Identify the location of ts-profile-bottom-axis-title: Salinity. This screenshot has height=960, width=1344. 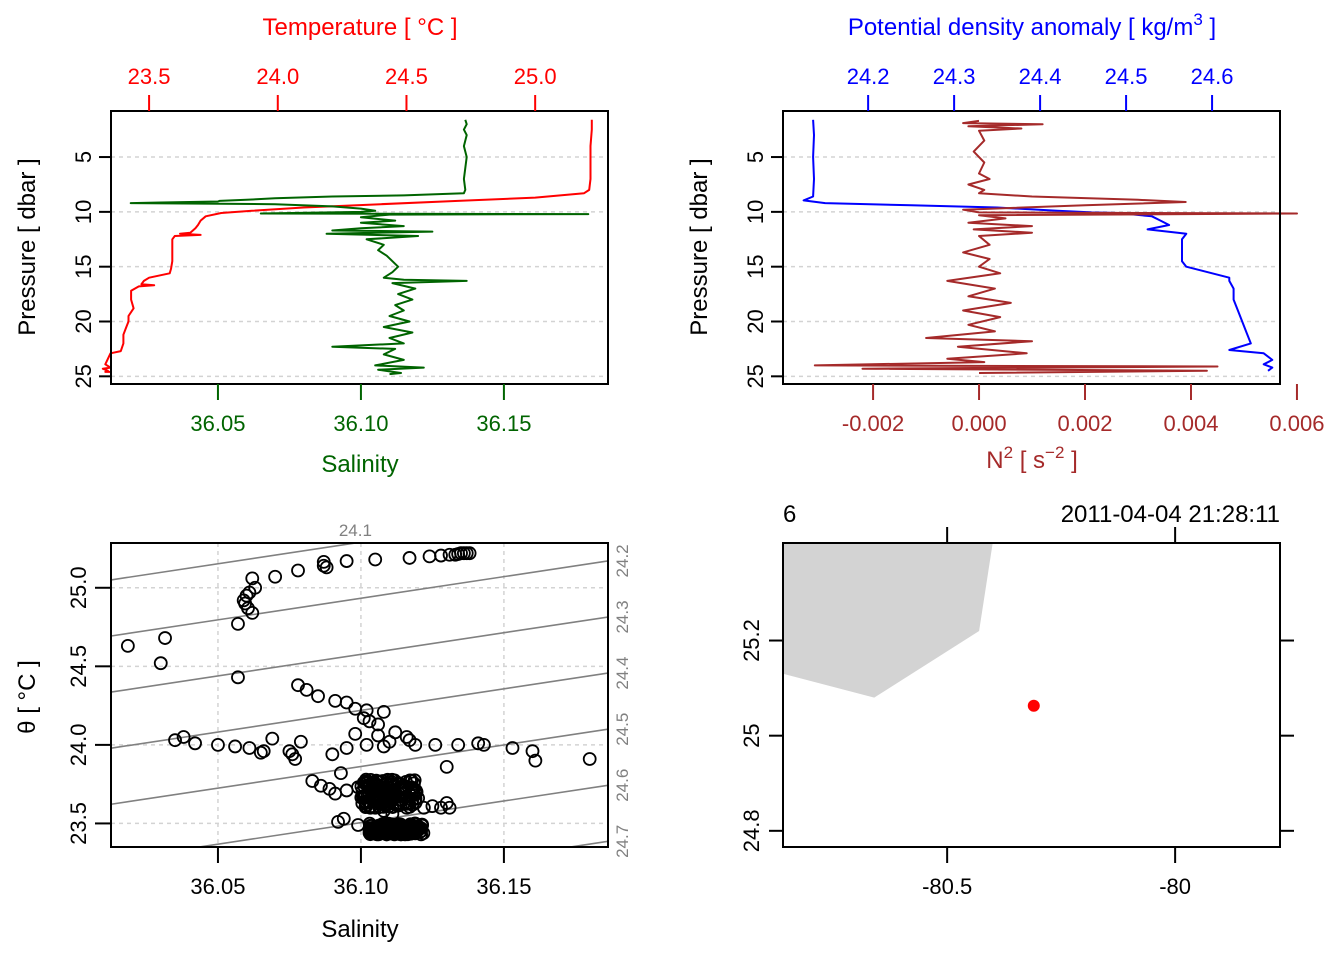
(359, 464).